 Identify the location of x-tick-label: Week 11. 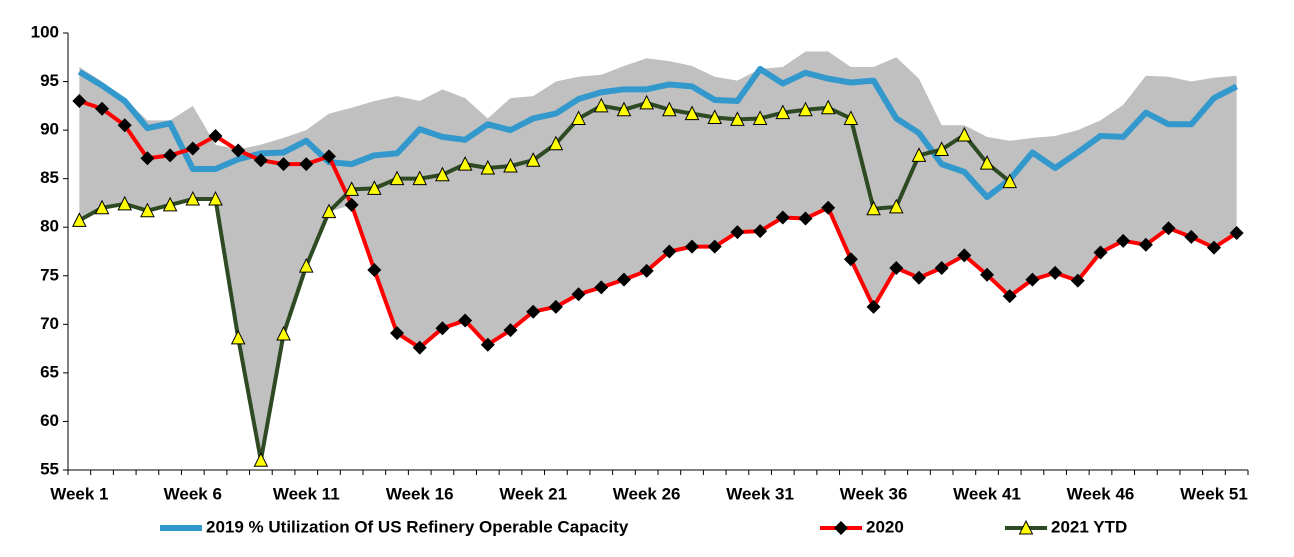
(306, 493).